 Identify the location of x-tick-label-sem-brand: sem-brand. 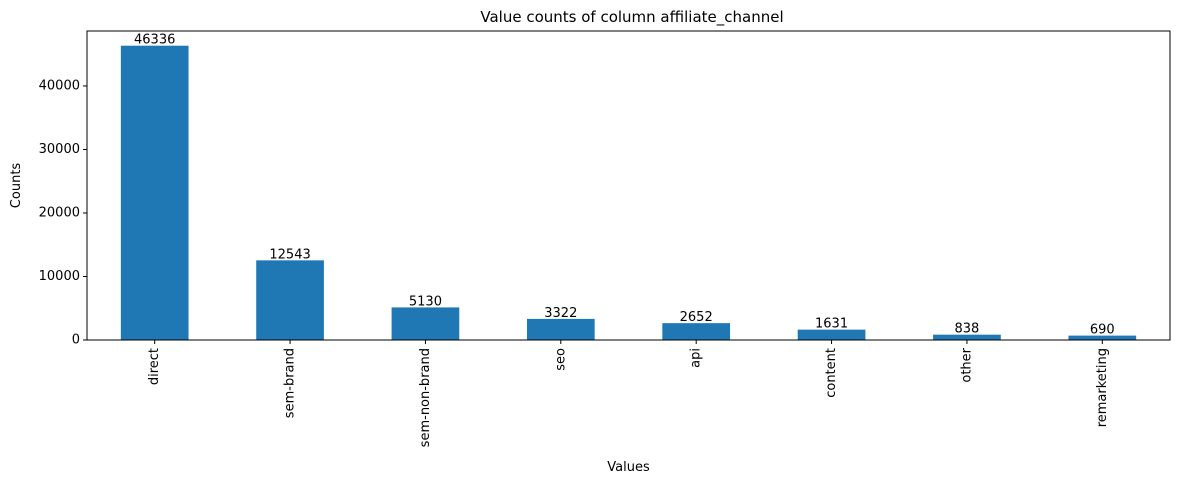
(290, 383).